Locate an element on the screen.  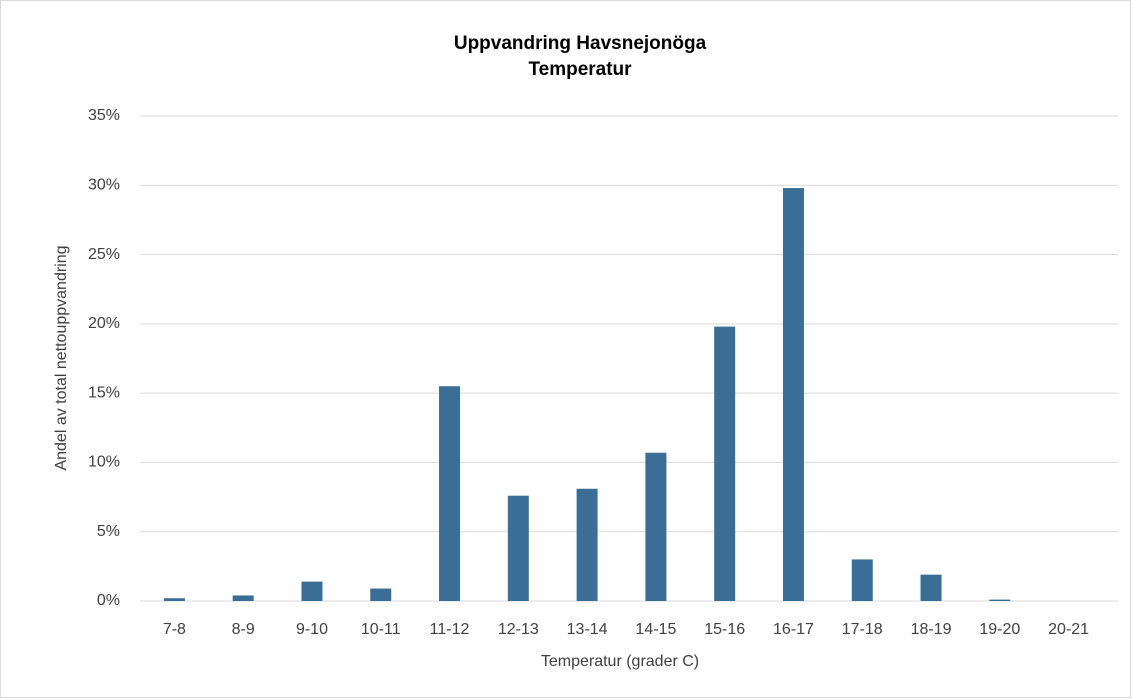
y-axis-label: Andel av total nettouppvandring is located at coordinates (61, 357).